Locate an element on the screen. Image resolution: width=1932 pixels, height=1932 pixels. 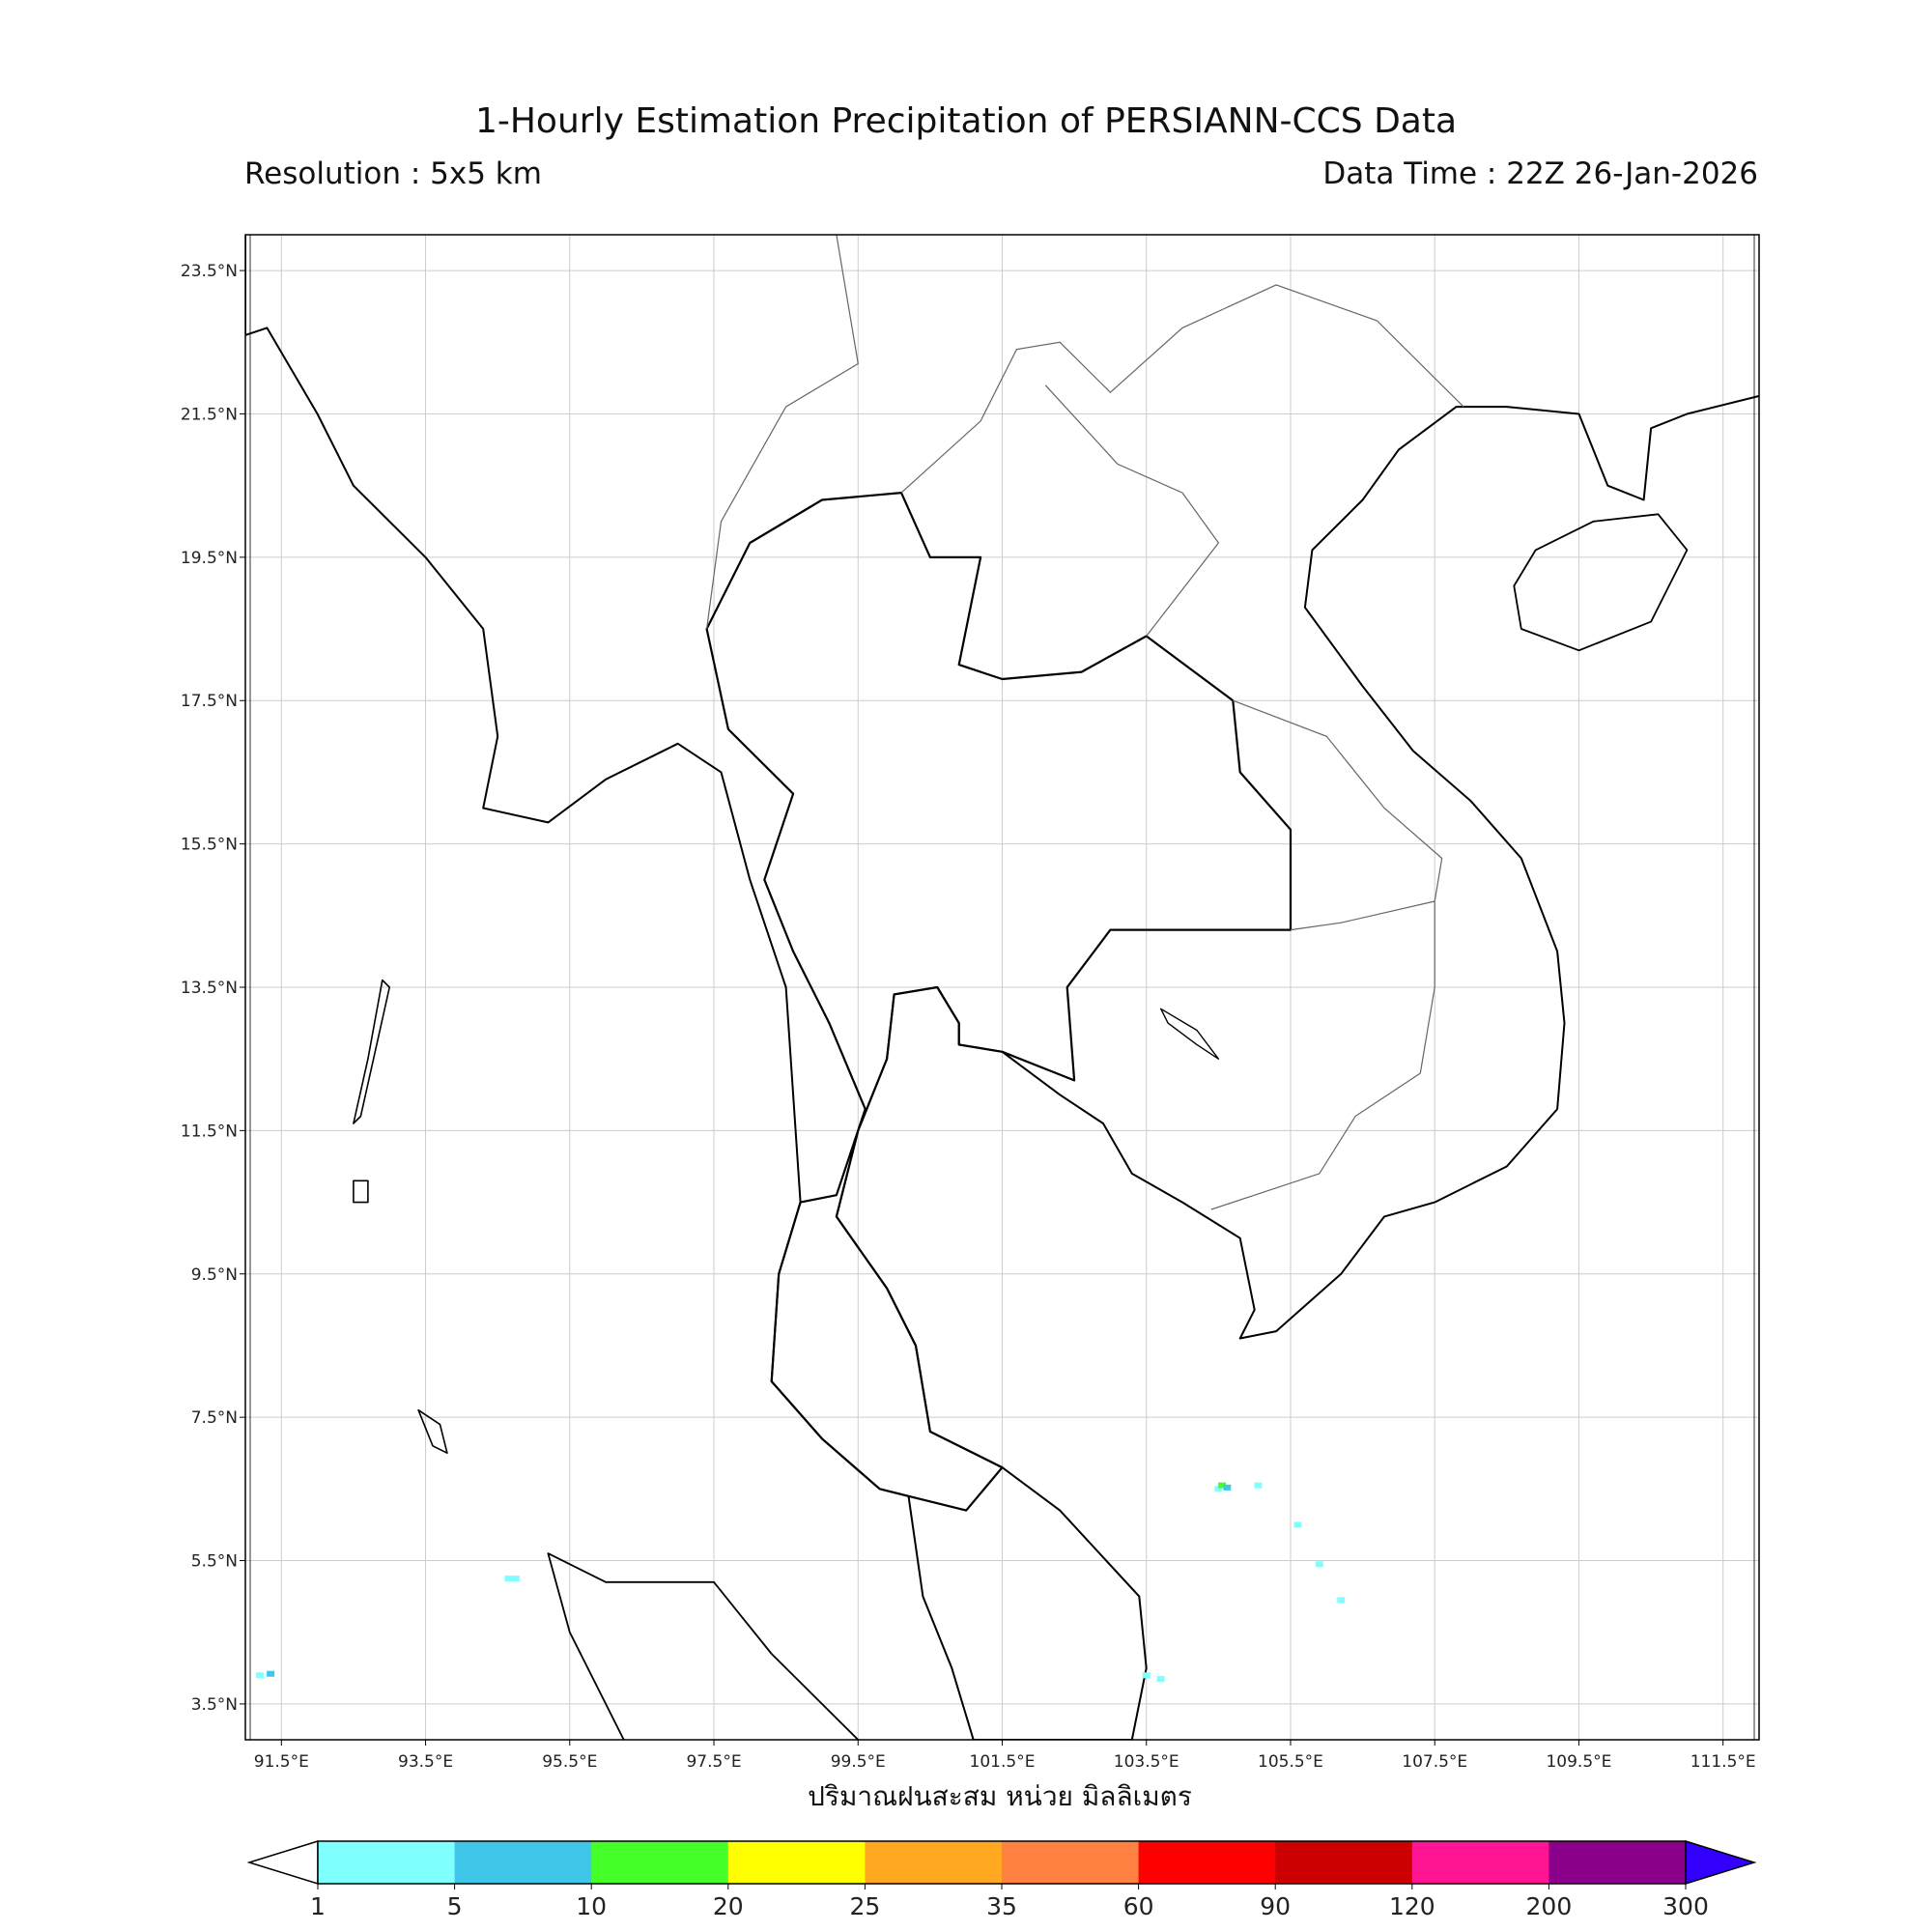
border-cambodia-vietnam is located at coordinates (1326, 954).